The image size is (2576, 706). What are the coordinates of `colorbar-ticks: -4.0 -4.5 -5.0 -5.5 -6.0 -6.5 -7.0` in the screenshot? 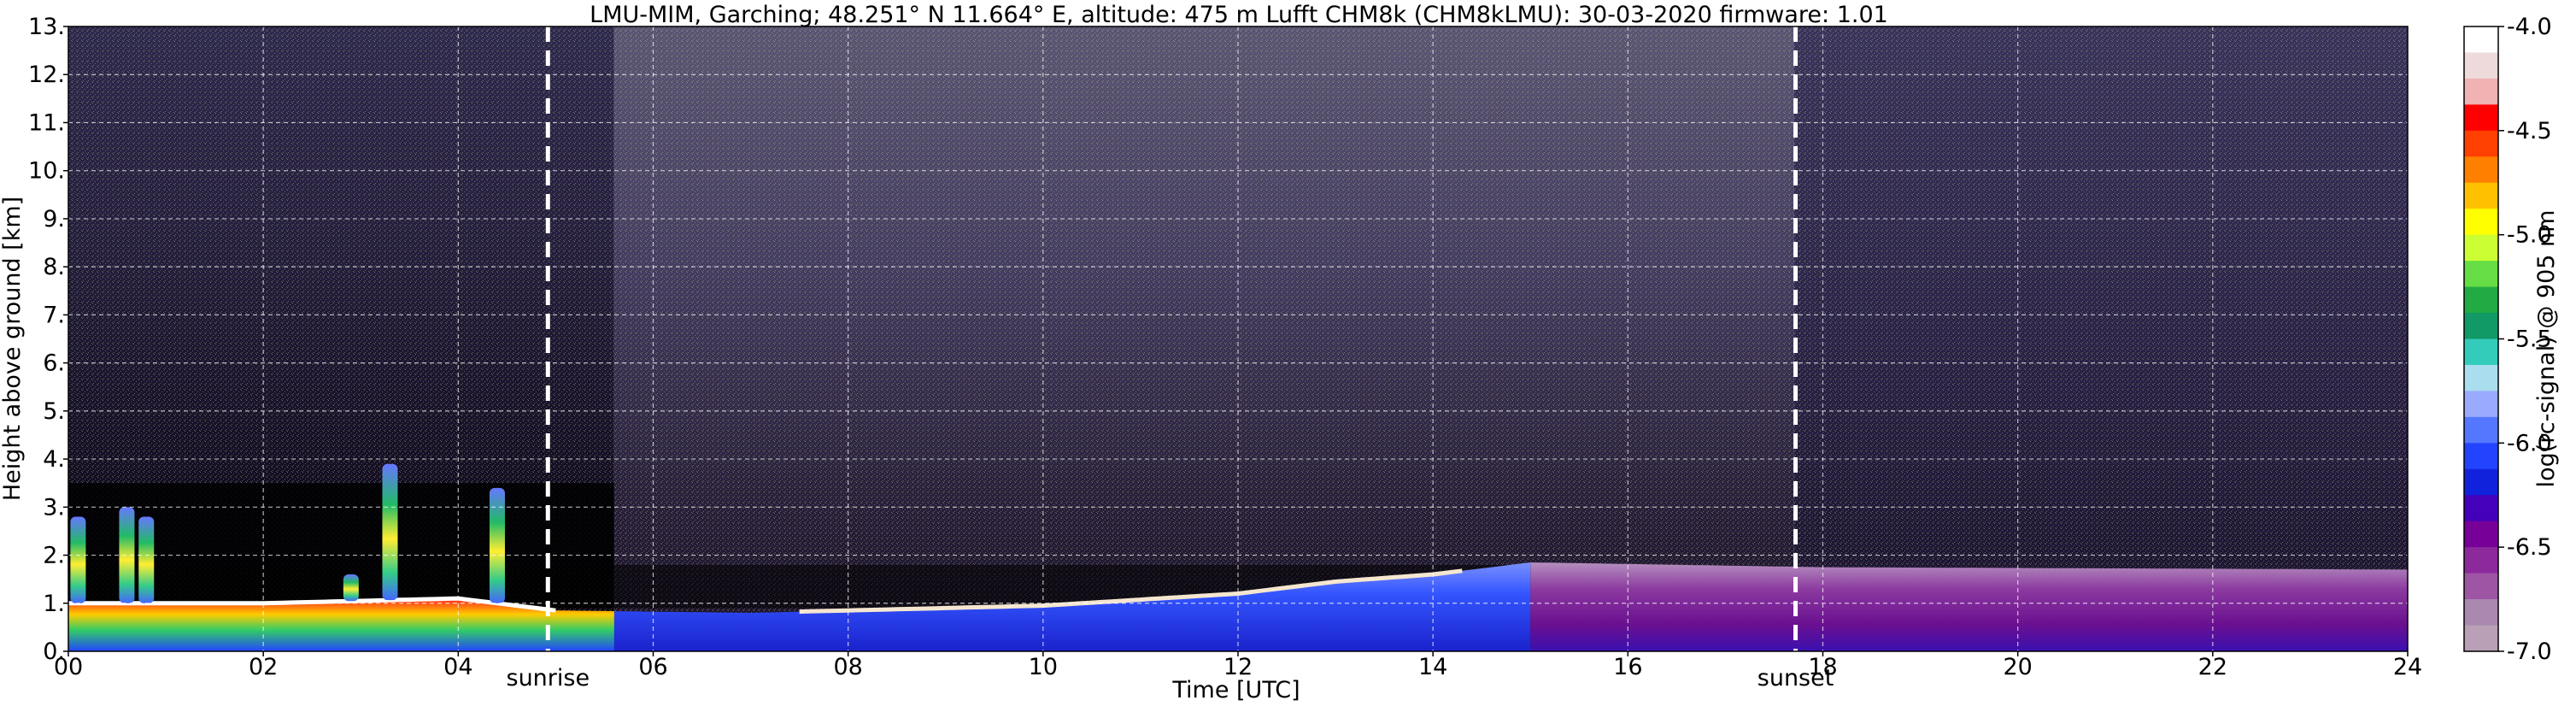 It's located at (2525, 339).